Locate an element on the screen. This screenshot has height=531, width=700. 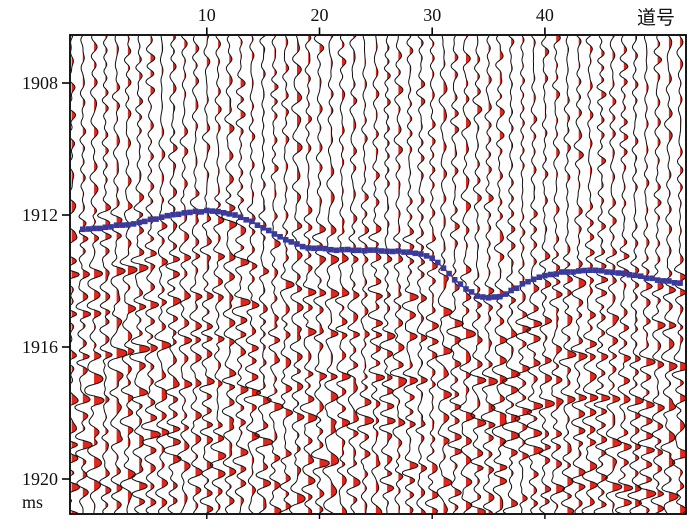
y-tick-label: 1916 is located at coordinates (40, 347).